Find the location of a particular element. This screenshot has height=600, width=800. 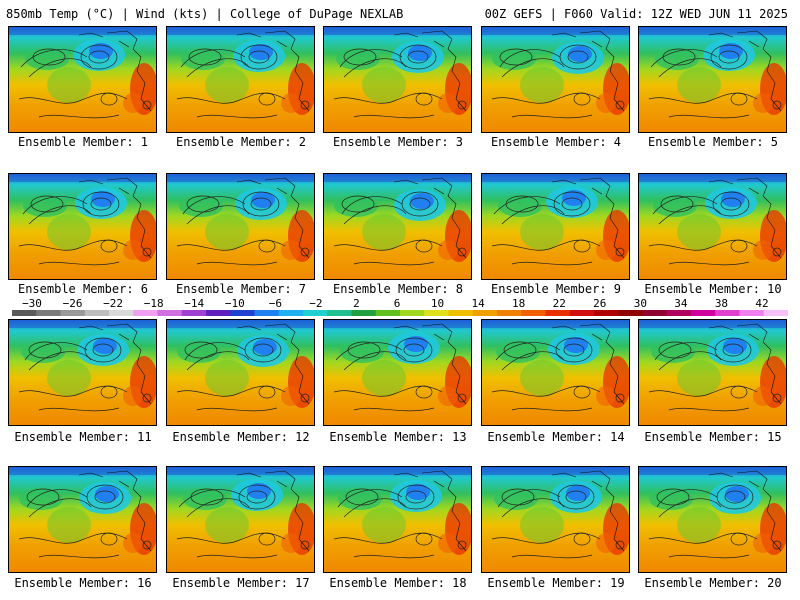

ensemble-member-label: Ensemble Member: 17 is located at coordinates (241, 583).